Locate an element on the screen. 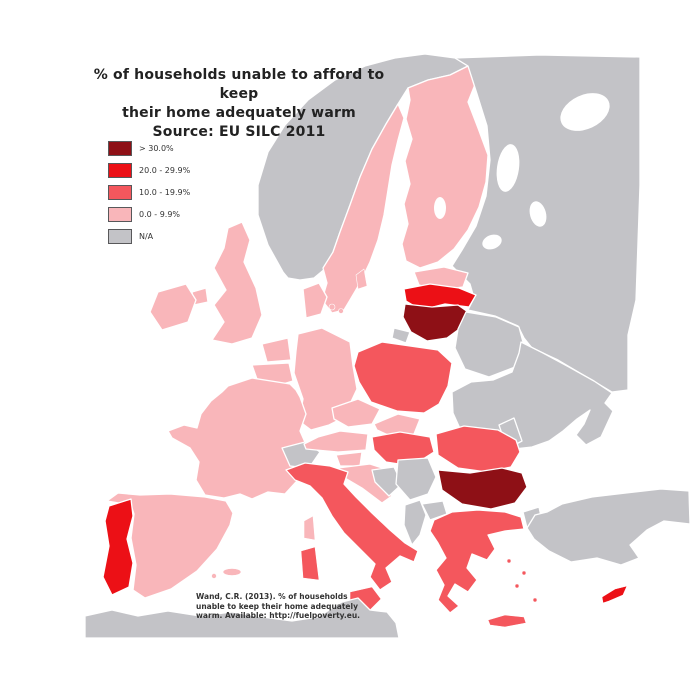  country-lithuania is located at coordinates (435, 322).